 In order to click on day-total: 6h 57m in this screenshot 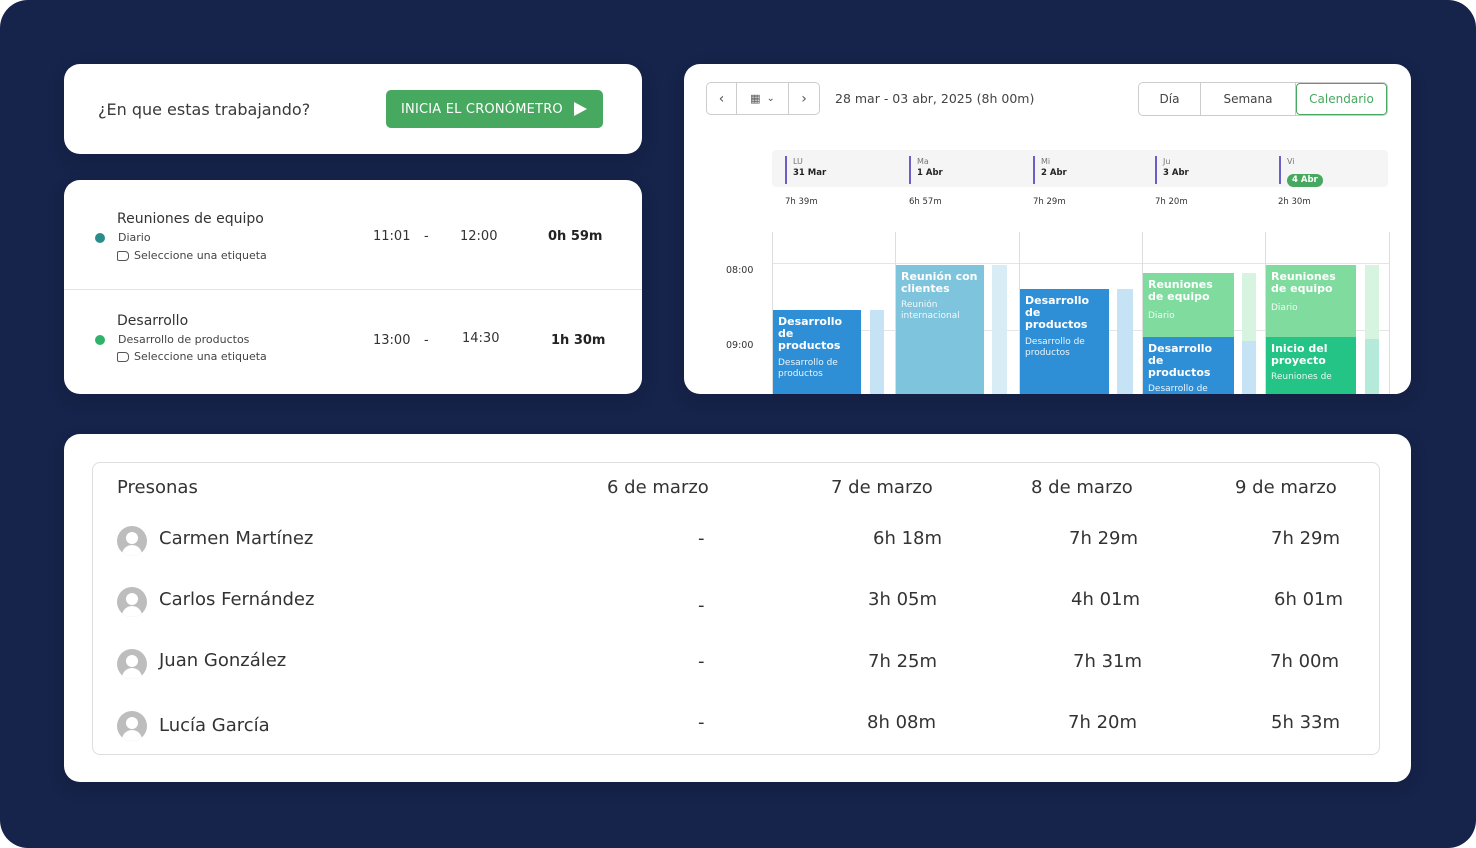, I will do `click(925, 202)`.